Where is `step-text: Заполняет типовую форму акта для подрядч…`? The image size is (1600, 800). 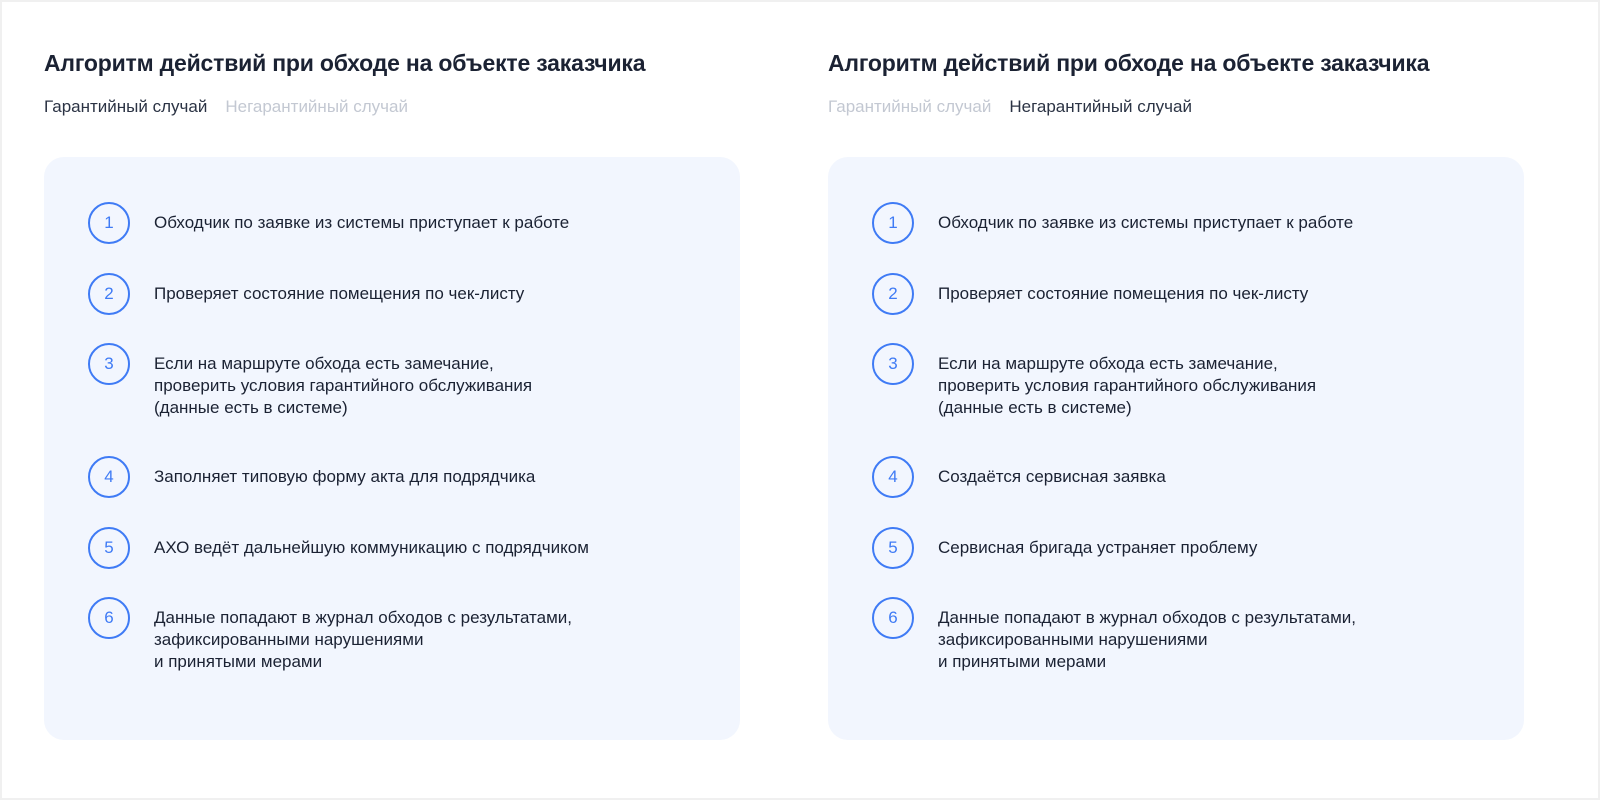
step-text: Заполняет типовую форму акта для подрядч… is located at coordinates (345, 476).